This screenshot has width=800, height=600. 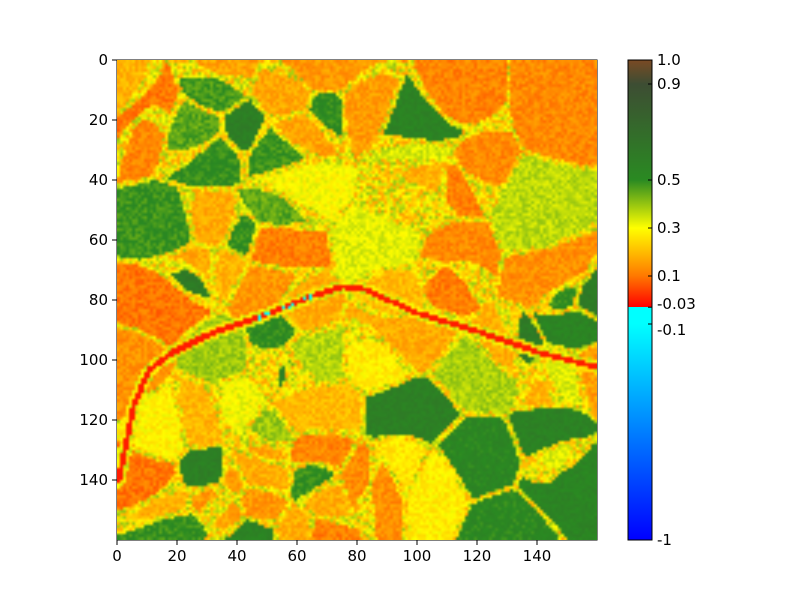 What do you see at coordinates (93, 360) in the screenshot?
I see `y-tick-label: 100` at bounding box center [93, 360].